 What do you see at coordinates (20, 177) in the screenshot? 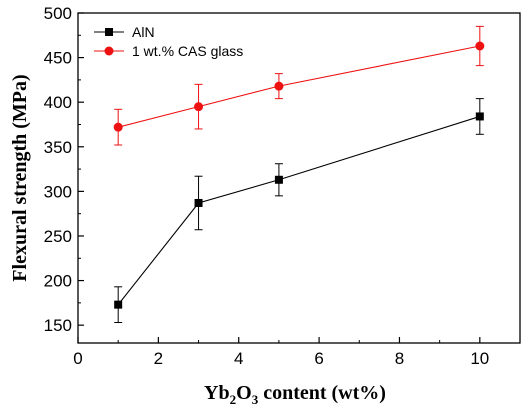
I see `y-axis-title: Flexural strength (MPa)` at bounding box center [20, 177].